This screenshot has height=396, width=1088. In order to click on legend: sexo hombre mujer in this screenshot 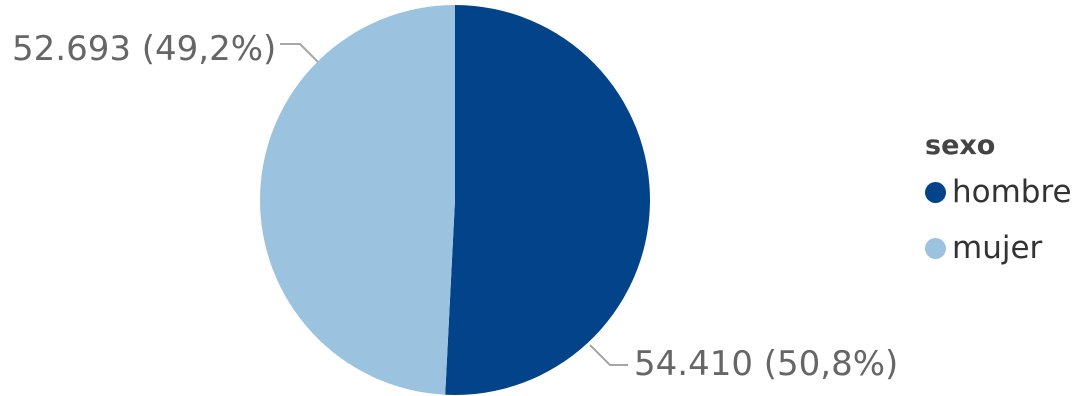, I will do `click(998, 202)`.